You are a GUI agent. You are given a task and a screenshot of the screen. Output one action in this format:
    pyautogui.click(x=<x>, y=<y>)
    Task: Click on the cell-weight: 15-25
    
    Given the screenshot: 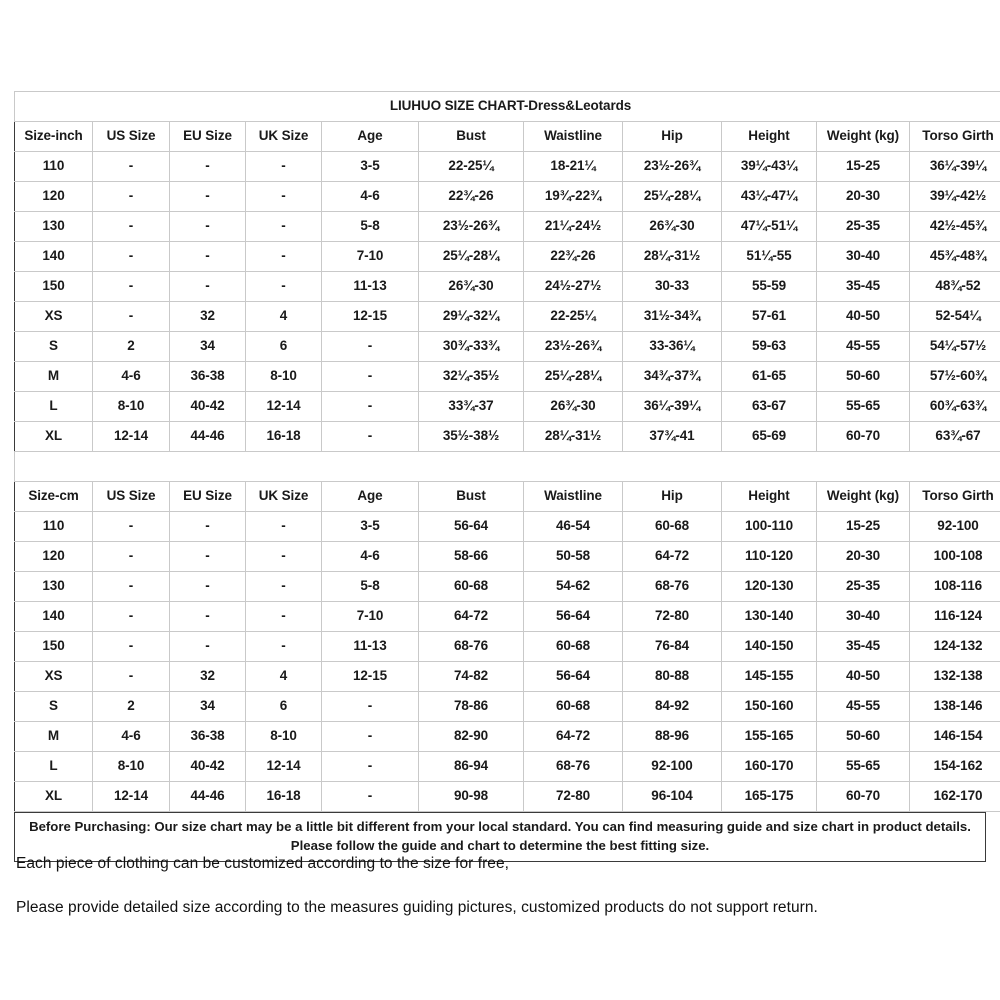 What is the action you would take?
    pyautogui.click(x=863, y=166)
    